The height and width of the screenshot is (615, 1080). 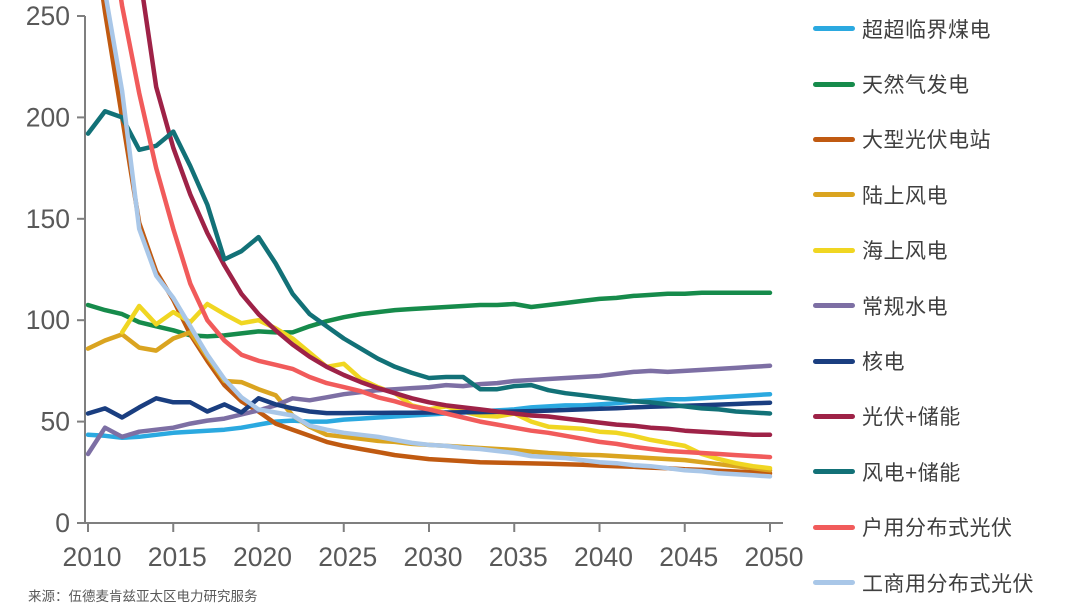 What do you see at coordinates (429, 314) in the screenshot?
I see `series-line-天然气发电` at bounding box center [429, 314].